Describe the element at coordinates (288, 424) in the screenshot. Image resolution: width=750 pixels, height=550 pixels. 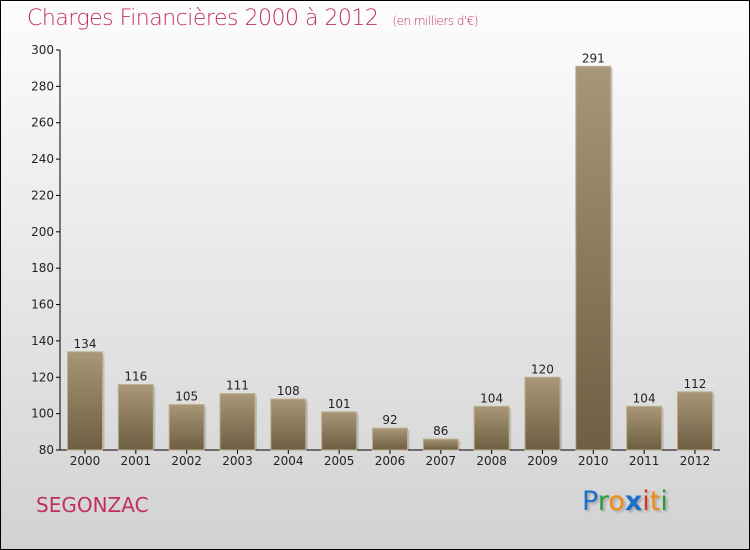
I see `bar-2004` at that location.